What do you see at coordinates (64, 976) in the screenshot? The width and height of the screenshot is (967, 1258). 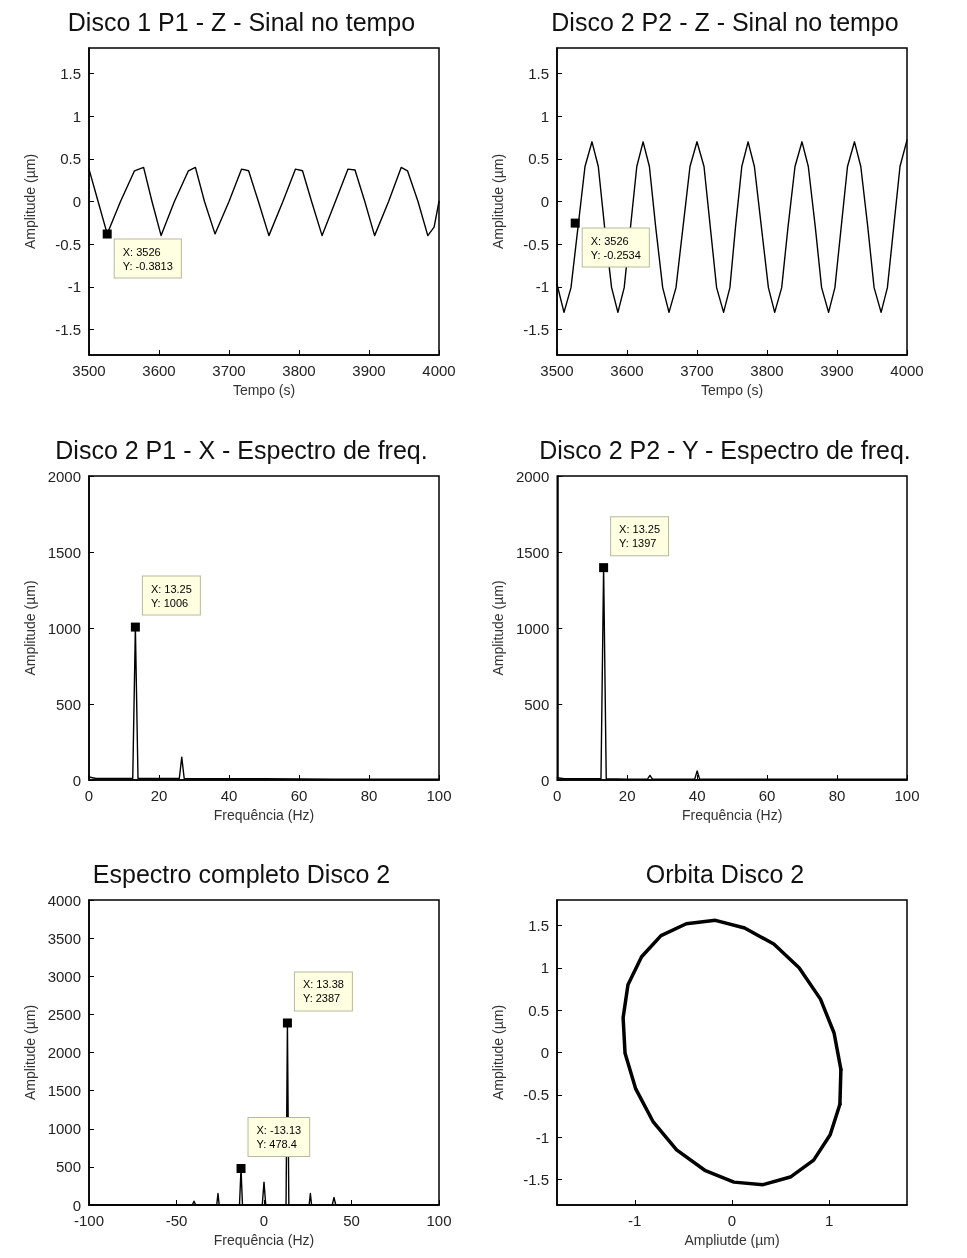 I see `y-tick-label: 3000` at bounding box center [64, 976].